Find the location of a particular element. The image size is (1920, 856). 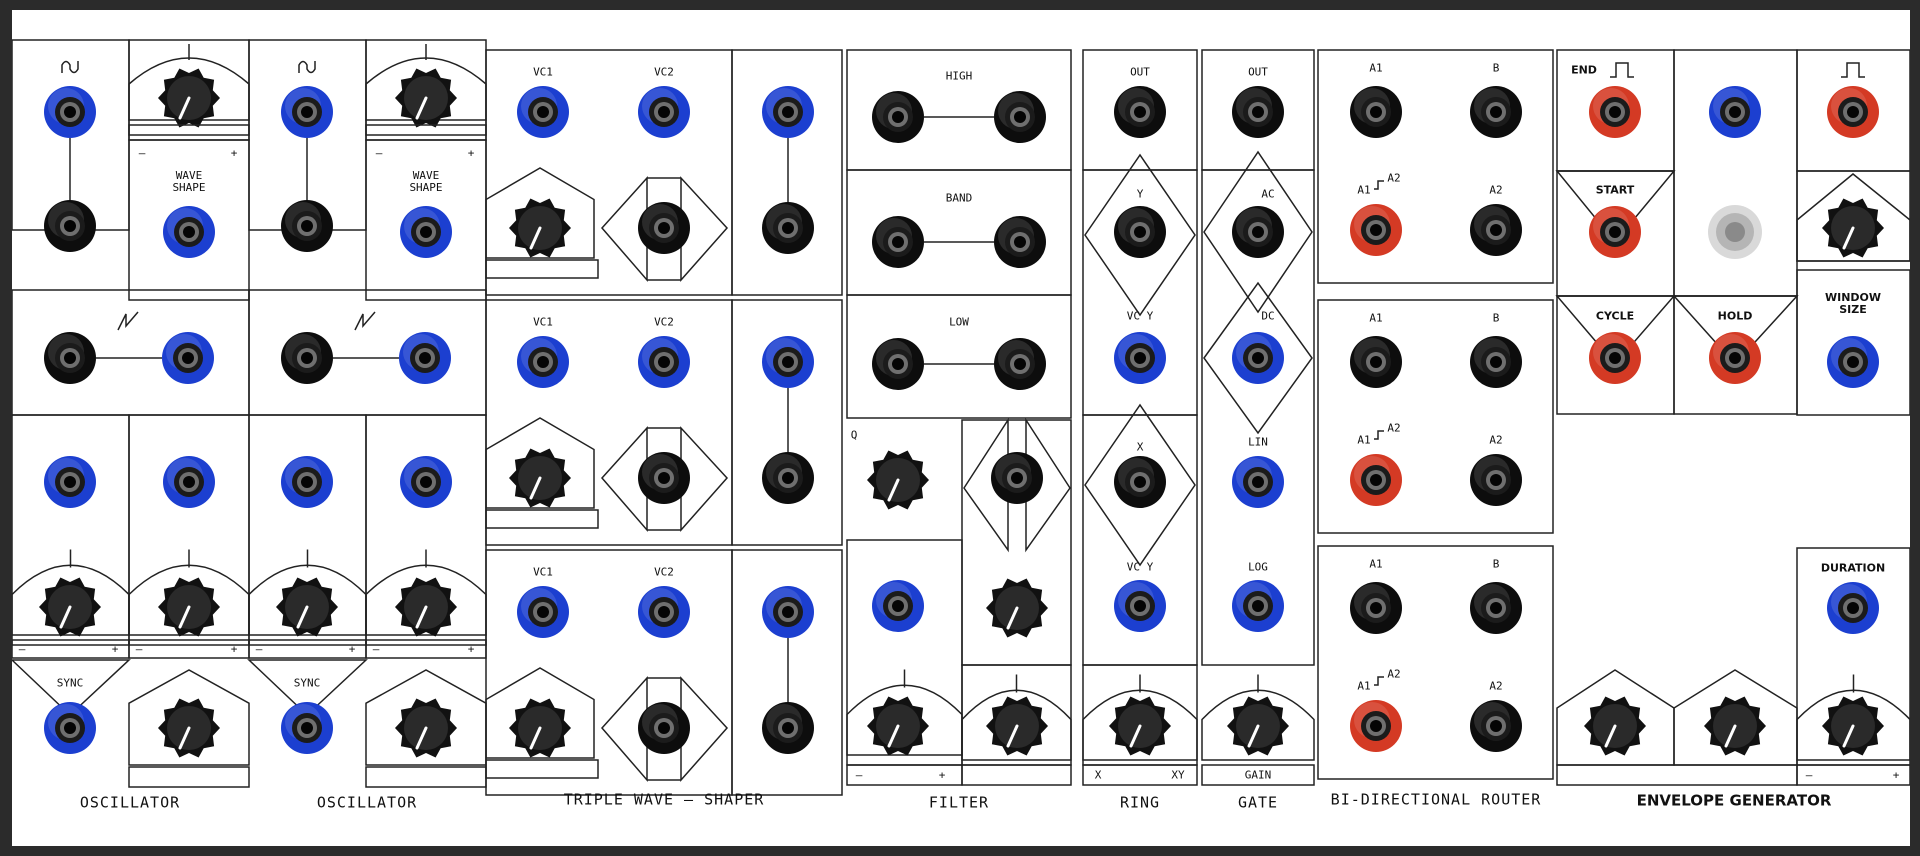

env-push-button is located at coordinates (1735, 232).